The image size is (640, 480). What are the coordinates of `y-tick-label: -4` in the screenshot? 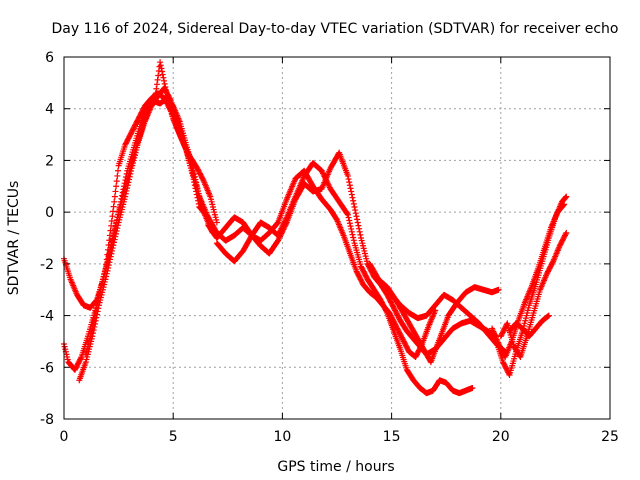 It's located at (47, 317).